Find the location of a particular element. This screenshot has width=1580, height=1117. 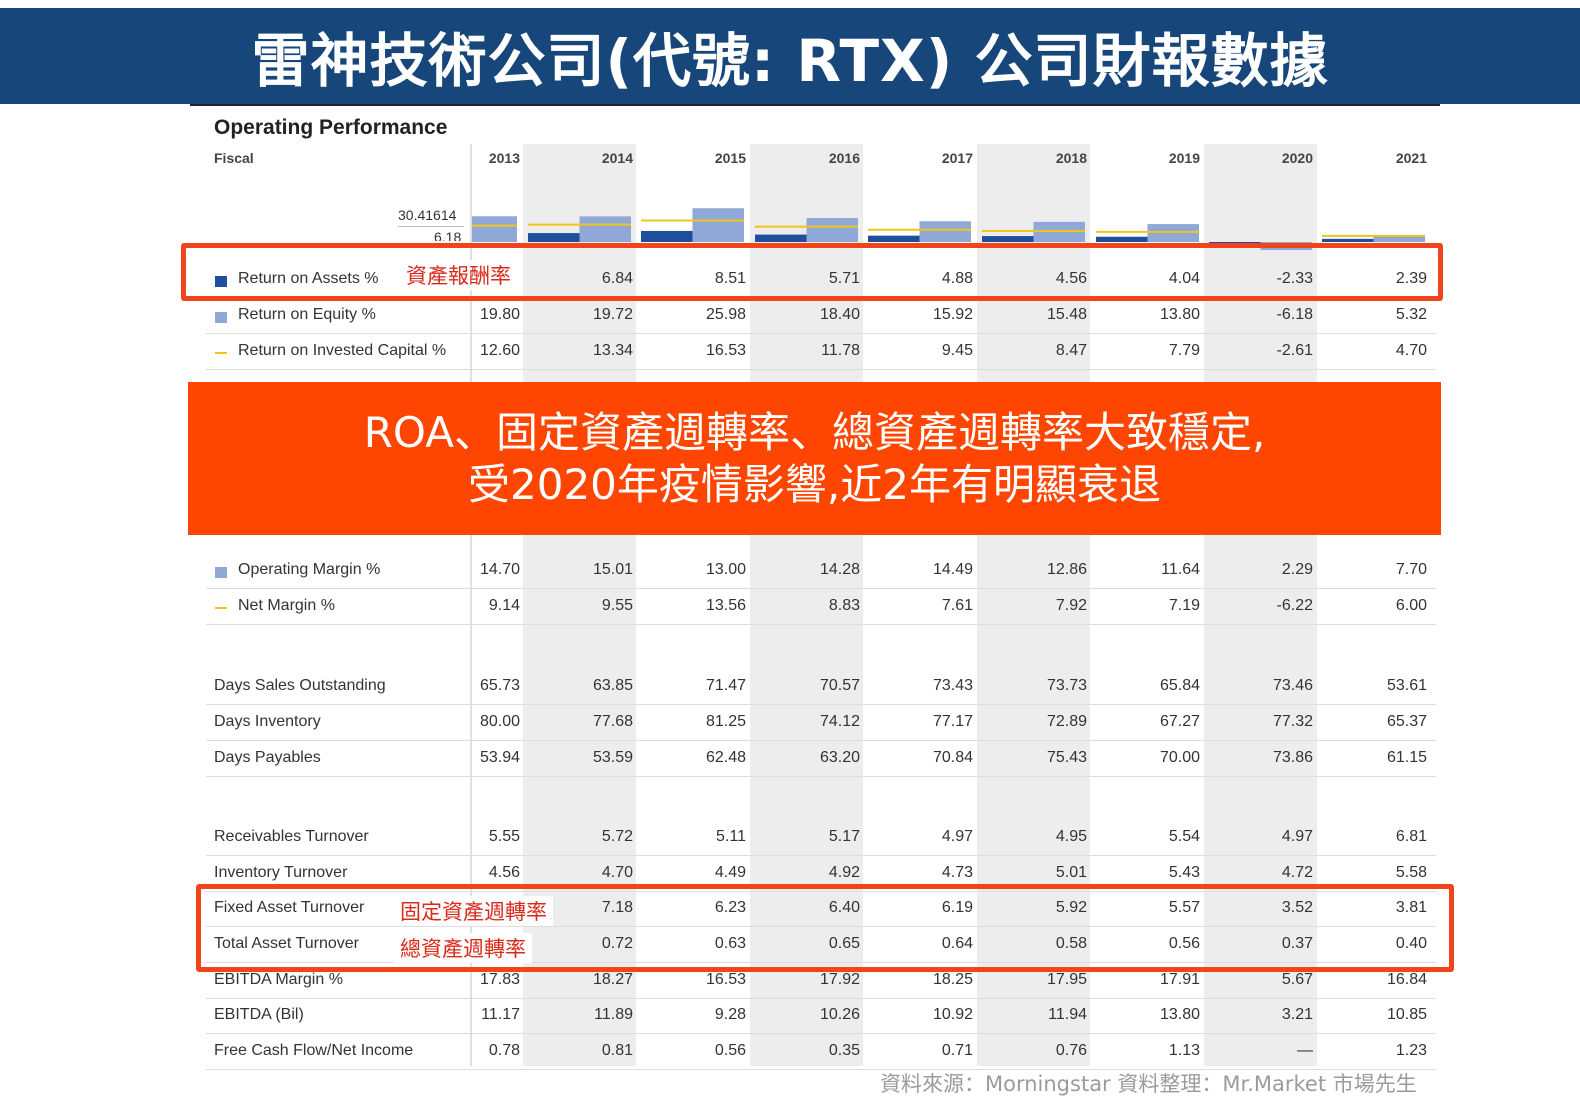

cell-2021: 5.32 is located at coordinates (1411, 314).